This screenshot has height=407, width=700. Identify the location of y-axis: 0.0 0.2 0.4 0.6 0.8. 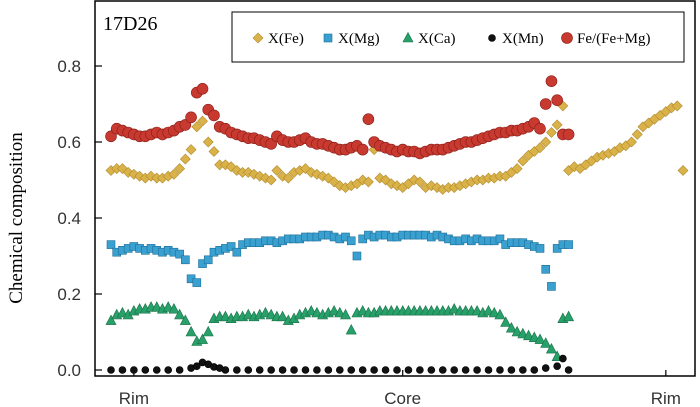
(79, 218).